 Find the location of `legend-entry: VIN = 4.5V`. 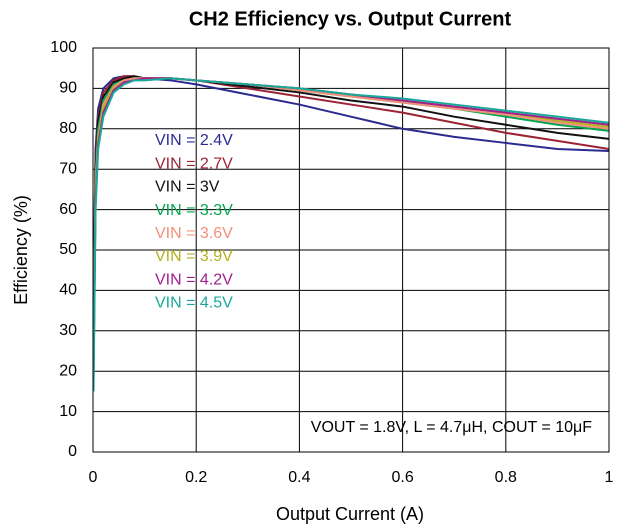

legend-entry: VIN = 4.5V is located at coordinates (194, 303).